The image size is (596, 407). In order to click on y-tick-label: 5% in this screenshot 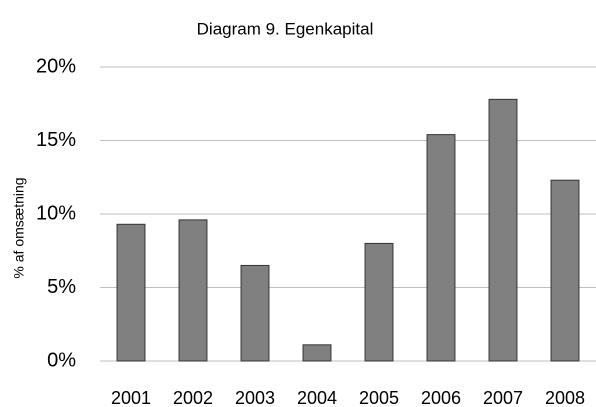, I will do `click(61, 287)`.